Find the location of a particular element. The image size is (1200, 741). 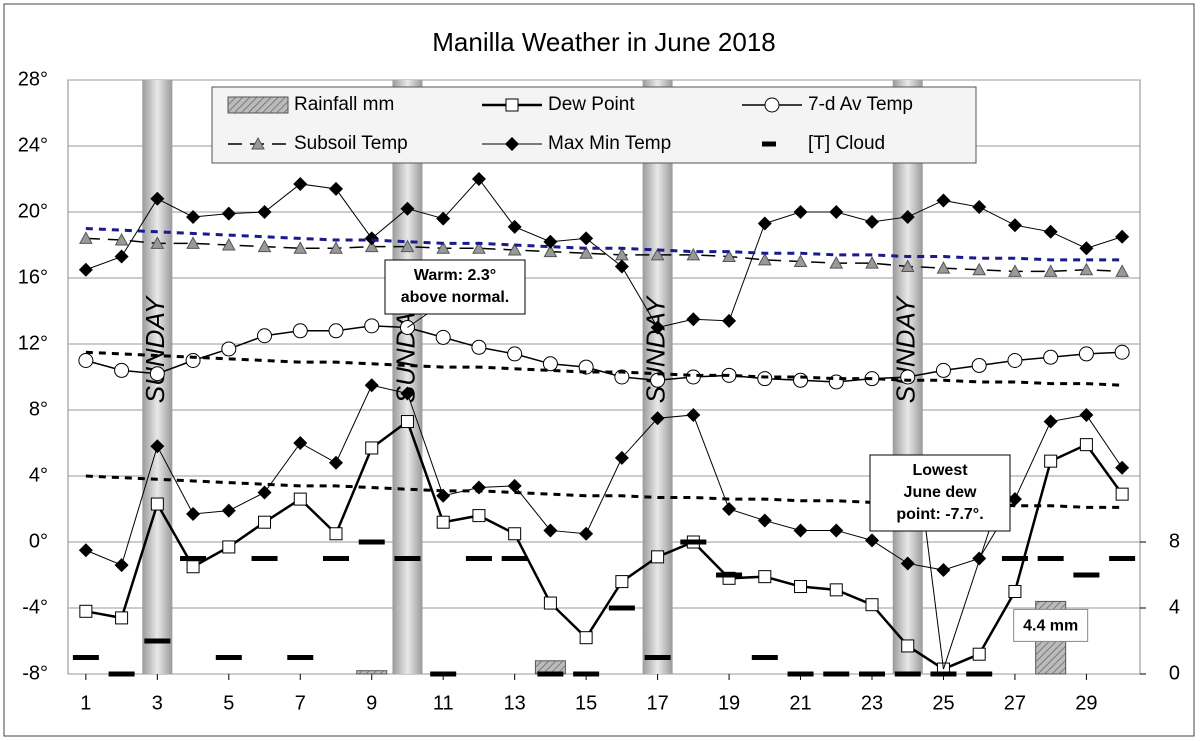

rain-label: 4.4 mm is located at coordinates (1050, 626).